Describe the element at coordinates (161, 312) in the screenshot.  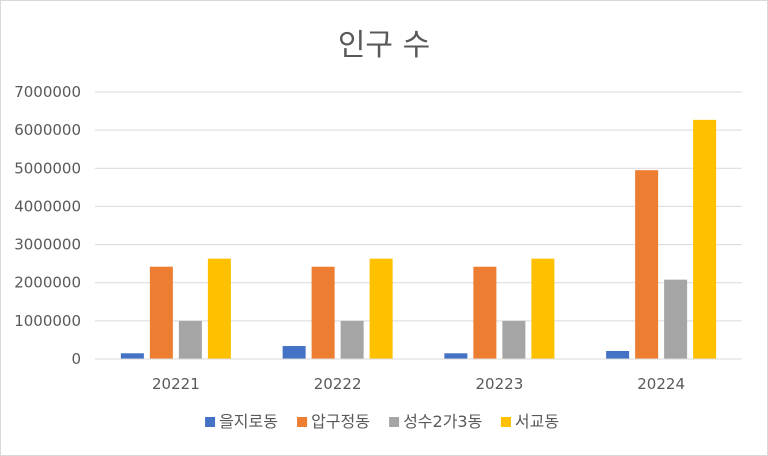
I see `bar-20221-압구정동` at that location.